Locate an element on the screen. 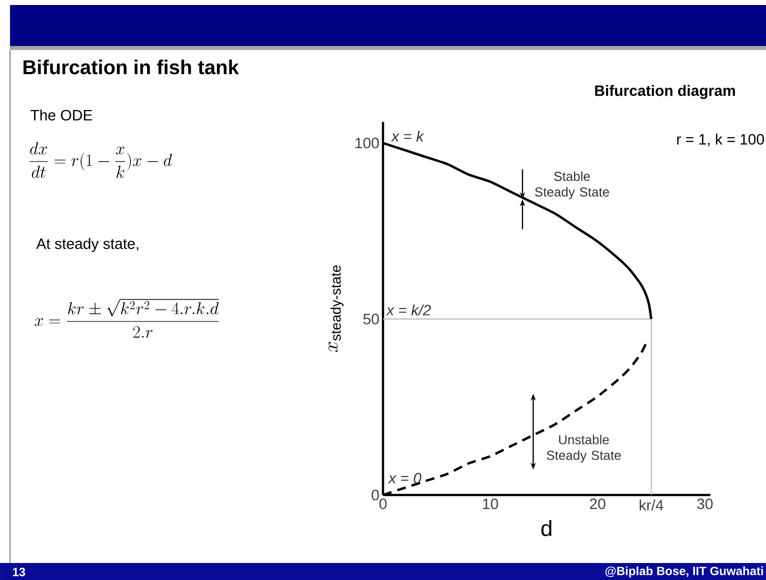 Image resolution: width=766 pixels, height=580 pixels. text: $x=\frac{kr\pm\sqrt{k^2r^2-4.r.k.d}}{2.r}$ is located at coordinates (126, 318).